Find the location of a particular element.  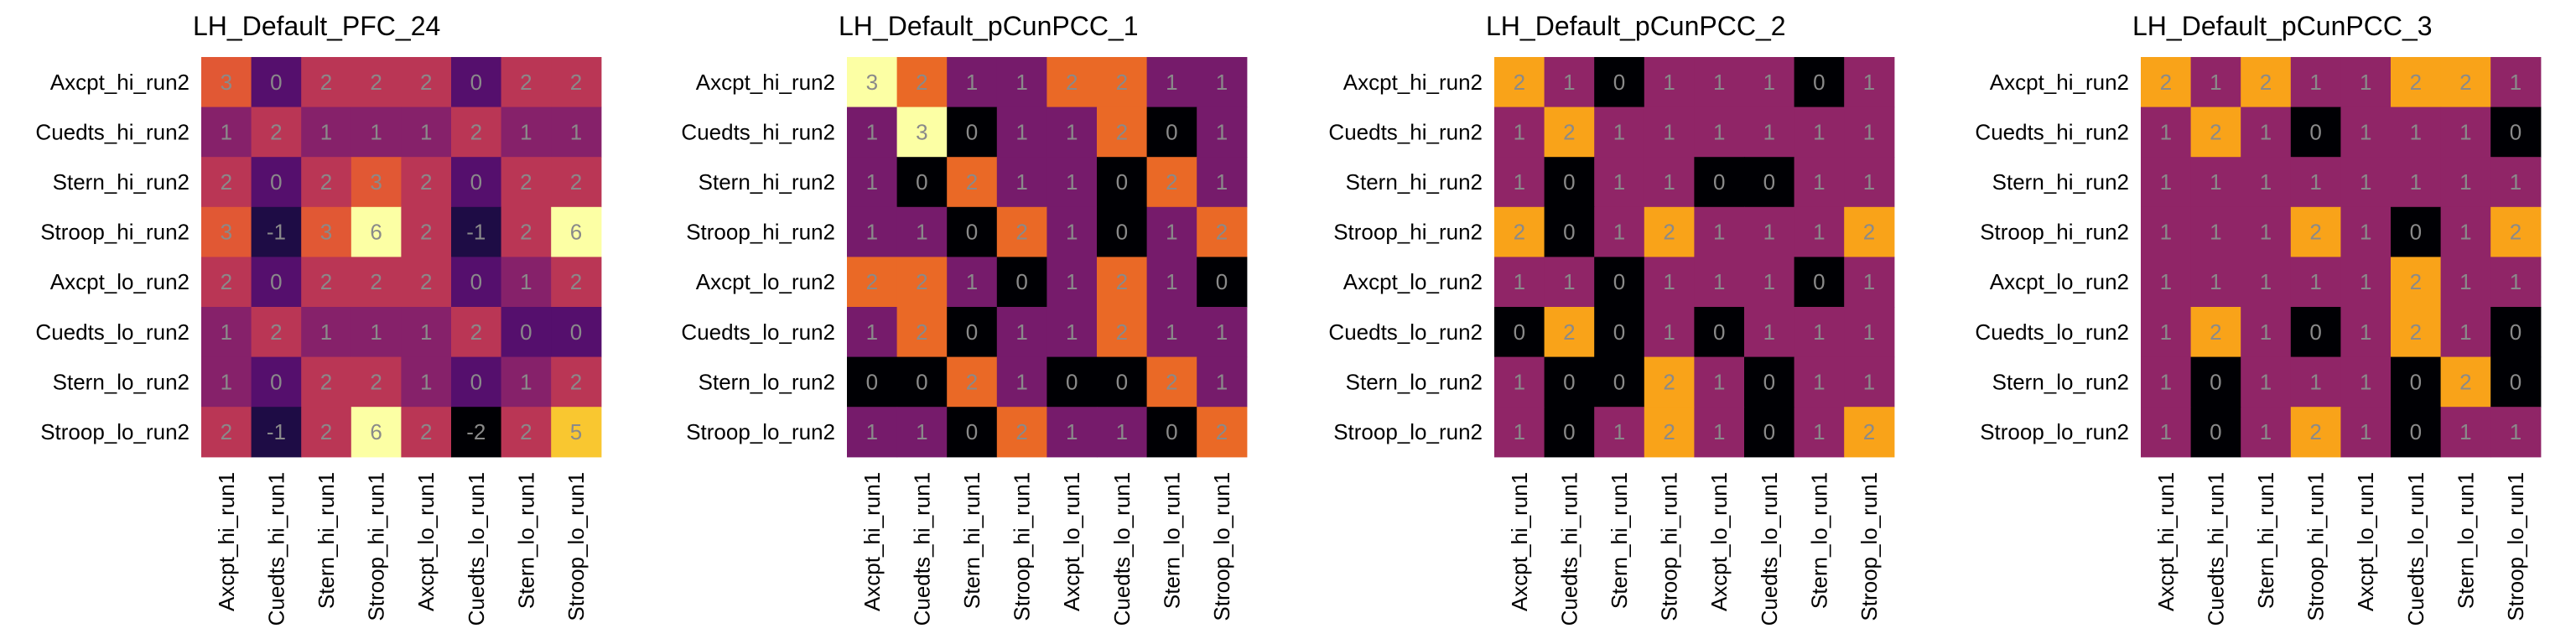

row-tick-label: Axcpt_lo_run2 is located at coordinates (120, 281).